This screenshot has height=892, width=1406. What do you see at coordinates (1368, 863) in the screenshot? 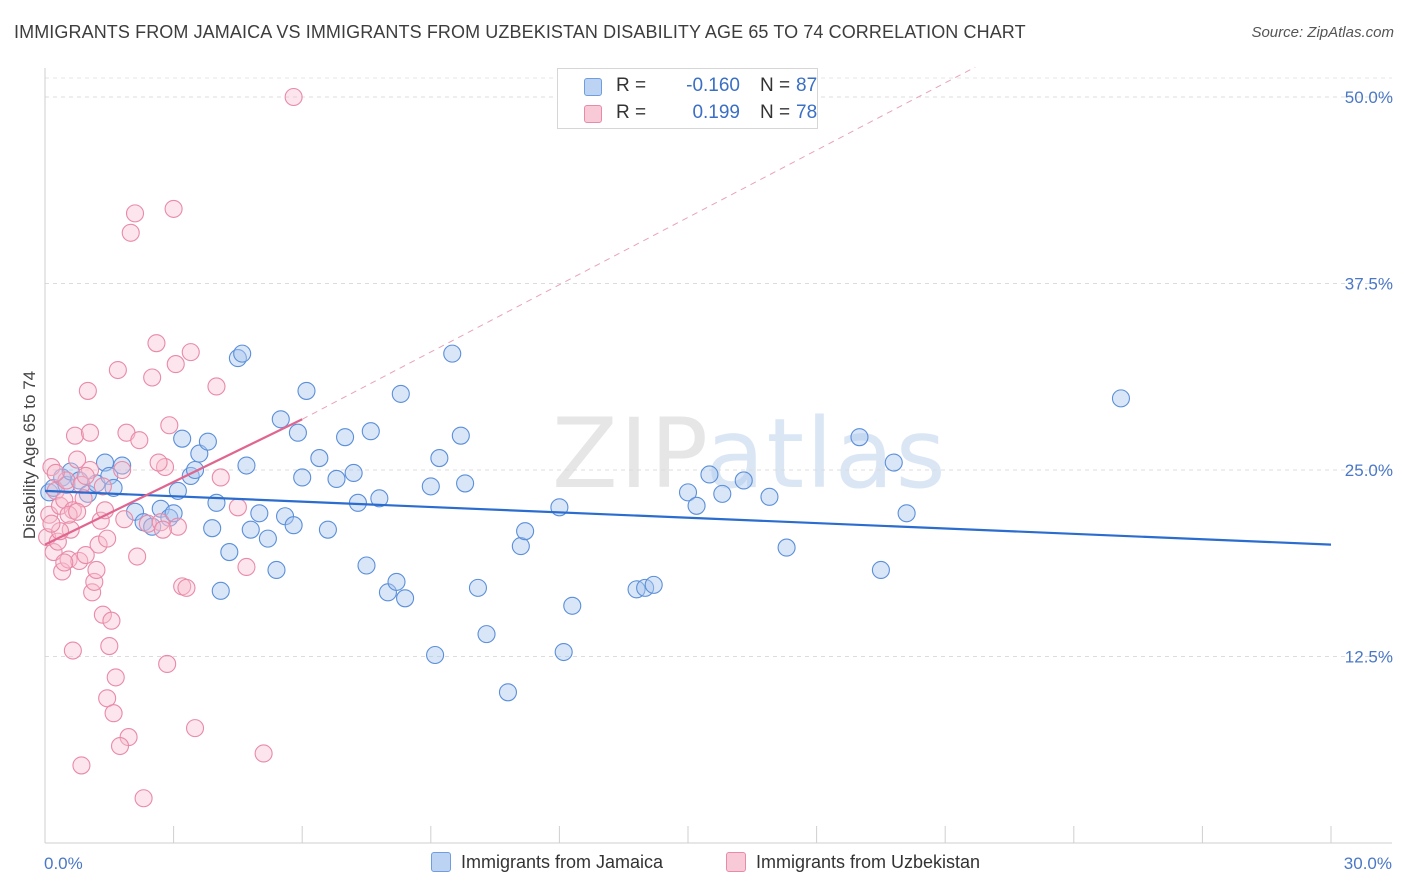
I see `x-tick-label: 30.0%` at bounding box center [1368, 863].